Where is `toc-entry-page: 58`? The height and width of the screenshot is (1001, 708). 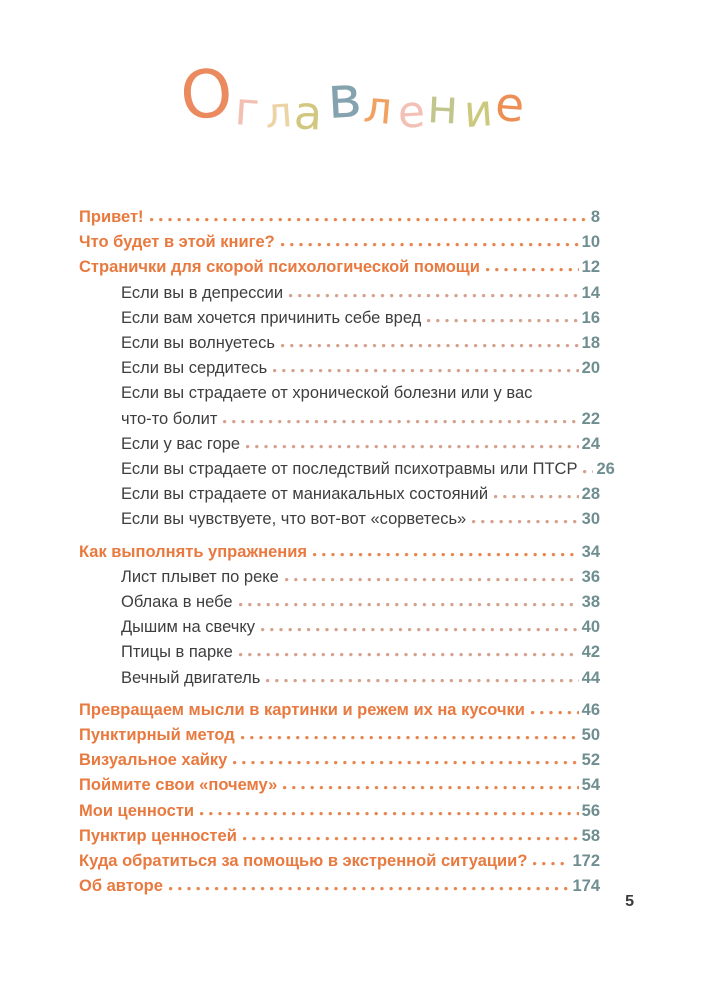 toc-entry-page: 58 is located at coordinates (590, 835).